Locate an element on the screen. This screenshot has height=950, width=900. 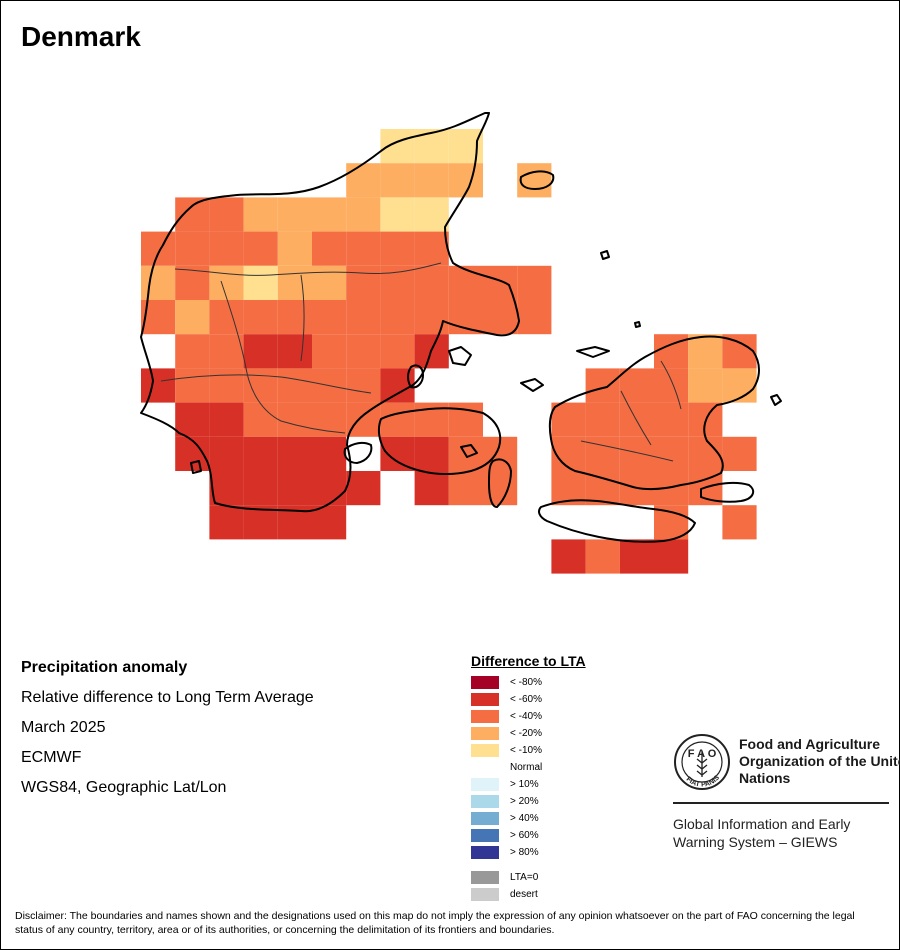
legend-item: > 80% is located at coordinates (528, 852).